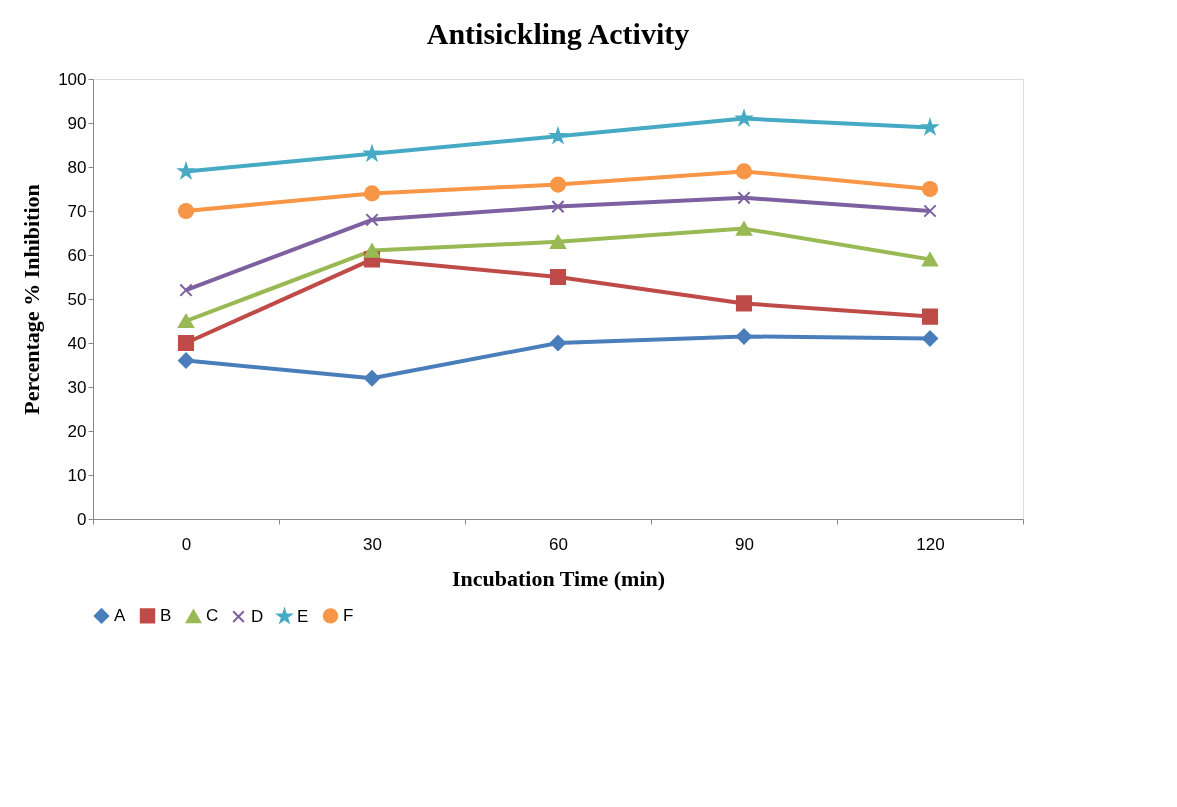 The width and height of the screenshot is (1177, 807). What do you see at coordinates (930, 544) in the screenshot?
I see `x-tick-label: 120` at bounding box center [930, 544].